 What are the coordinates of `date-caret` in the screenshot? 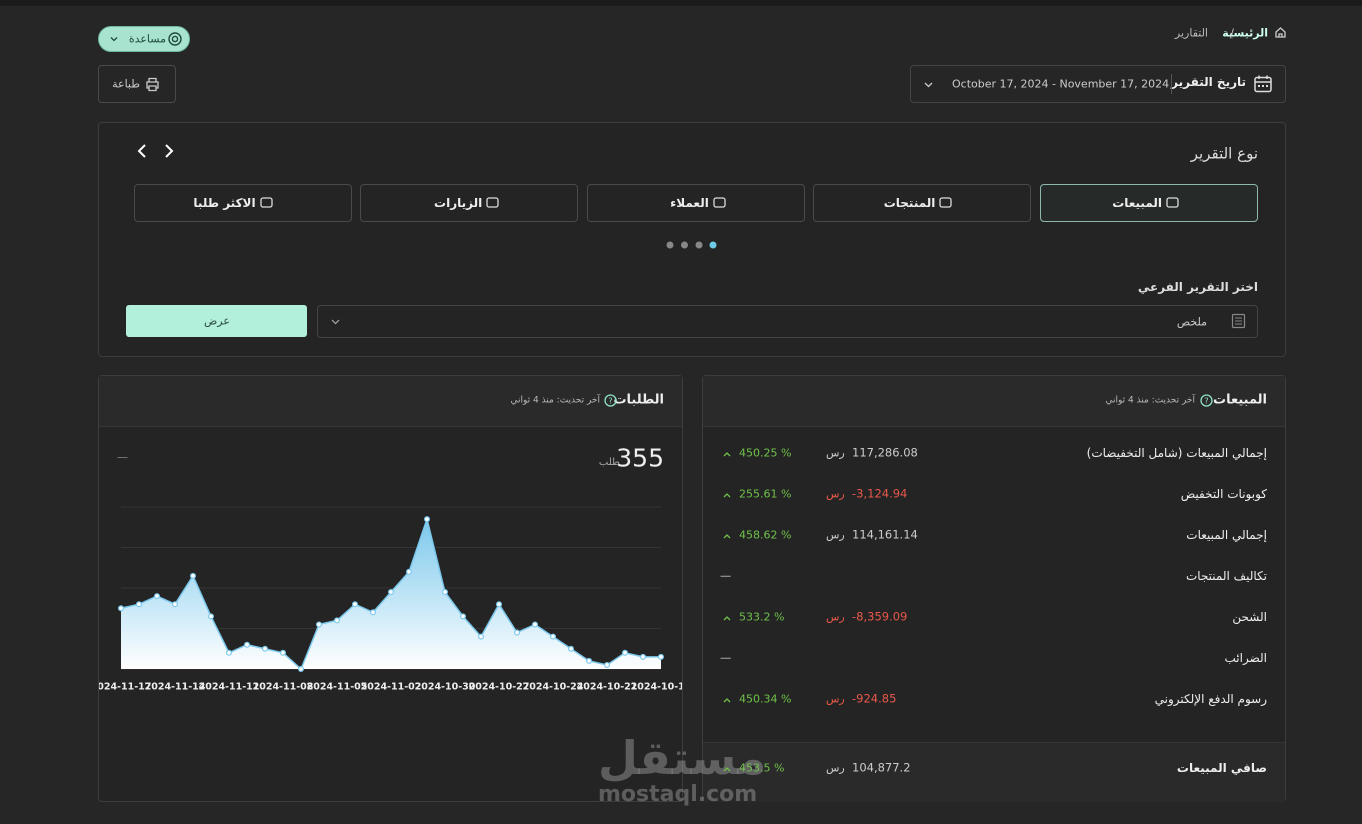 It's located at (928, 85).